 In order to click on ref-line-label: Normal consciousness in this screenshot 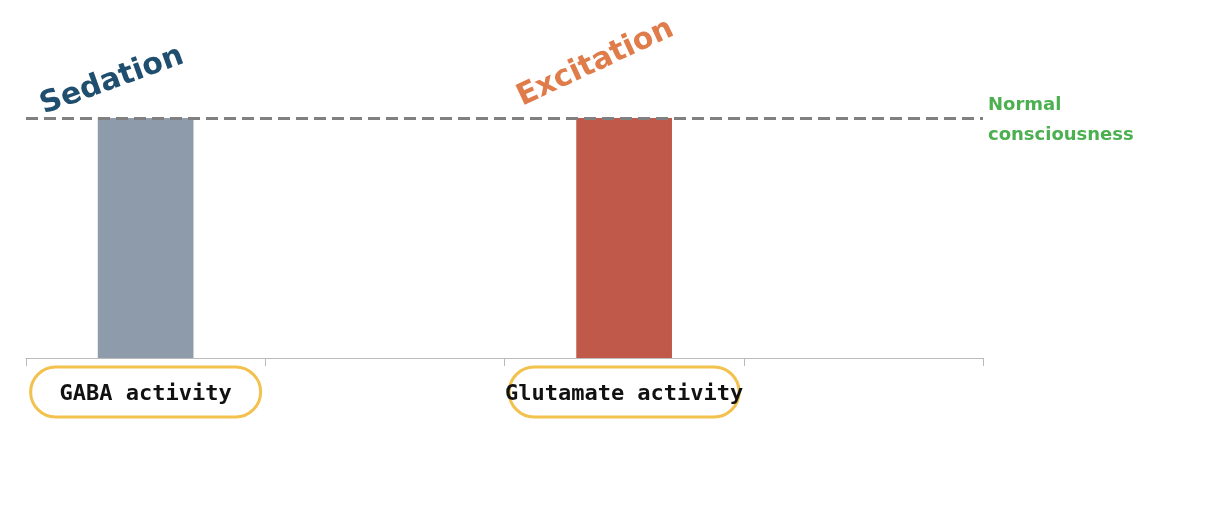, I will do `click(1061, 118)`.